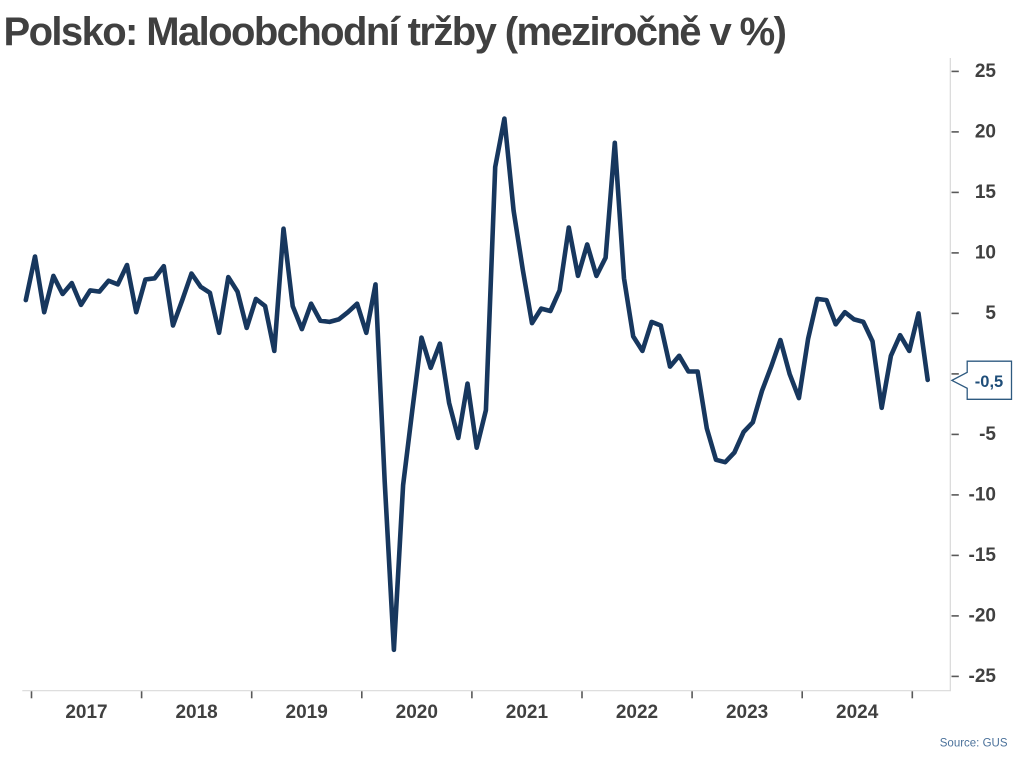 This screenshot has height=767, width=1024. Describe the element at coordinates (86, 712) in the screenshot. I see `svg-text: 2017` at that location.